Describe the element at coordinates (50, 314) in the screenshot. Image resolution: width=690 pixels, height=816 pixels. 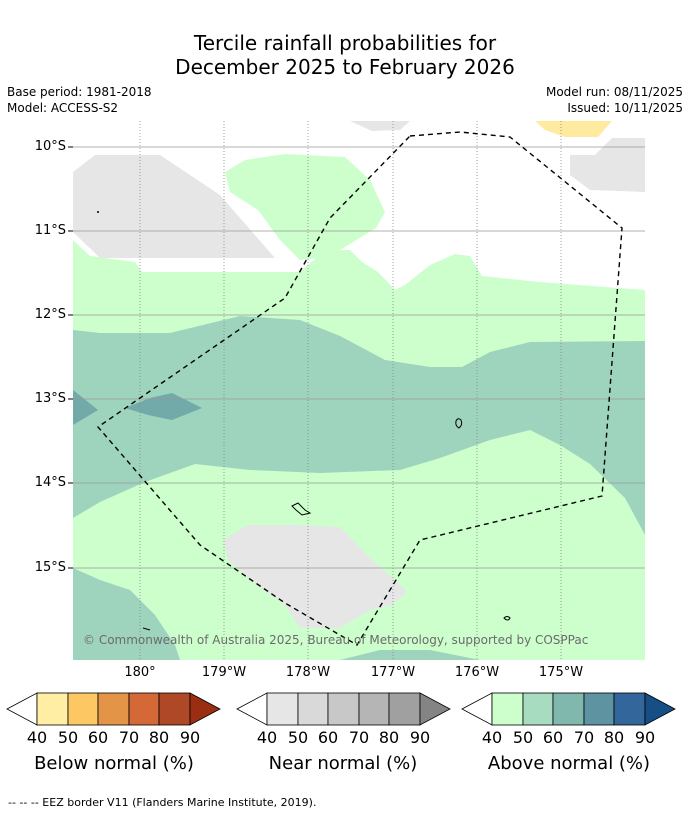
I see `lat-label-12s: 12°S` at that location.